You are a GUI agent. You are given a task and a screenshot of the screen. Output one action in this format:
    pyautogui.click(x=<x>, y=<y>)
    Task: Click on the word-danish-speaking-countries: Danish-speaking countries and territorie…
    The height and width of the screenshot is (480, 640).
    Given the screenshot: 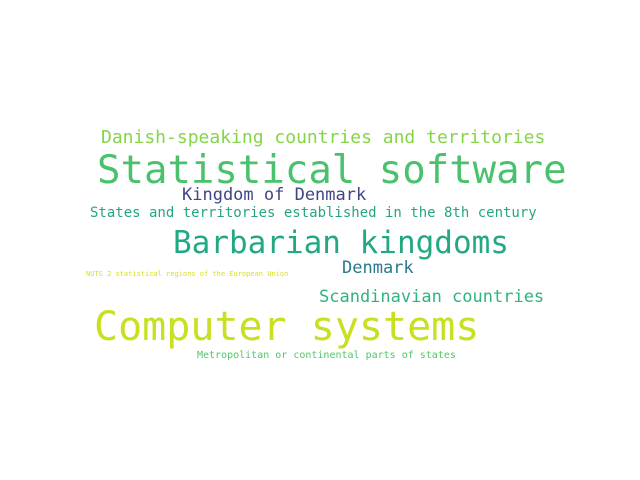 What is the action you would take?
    pyautogui.click(x=323, y=137)
    